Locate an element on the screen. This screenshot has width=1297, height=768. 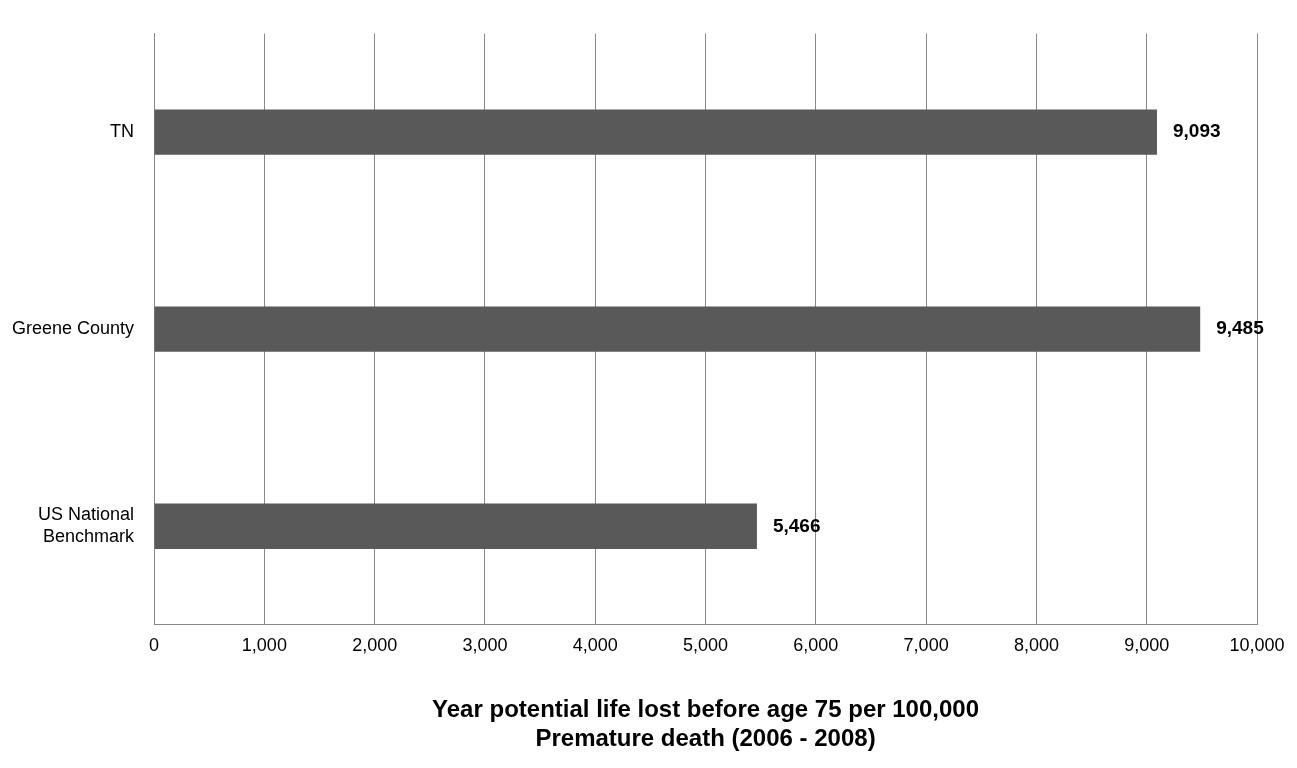
y-tick-label: TN is located at coordinates (122, 131).